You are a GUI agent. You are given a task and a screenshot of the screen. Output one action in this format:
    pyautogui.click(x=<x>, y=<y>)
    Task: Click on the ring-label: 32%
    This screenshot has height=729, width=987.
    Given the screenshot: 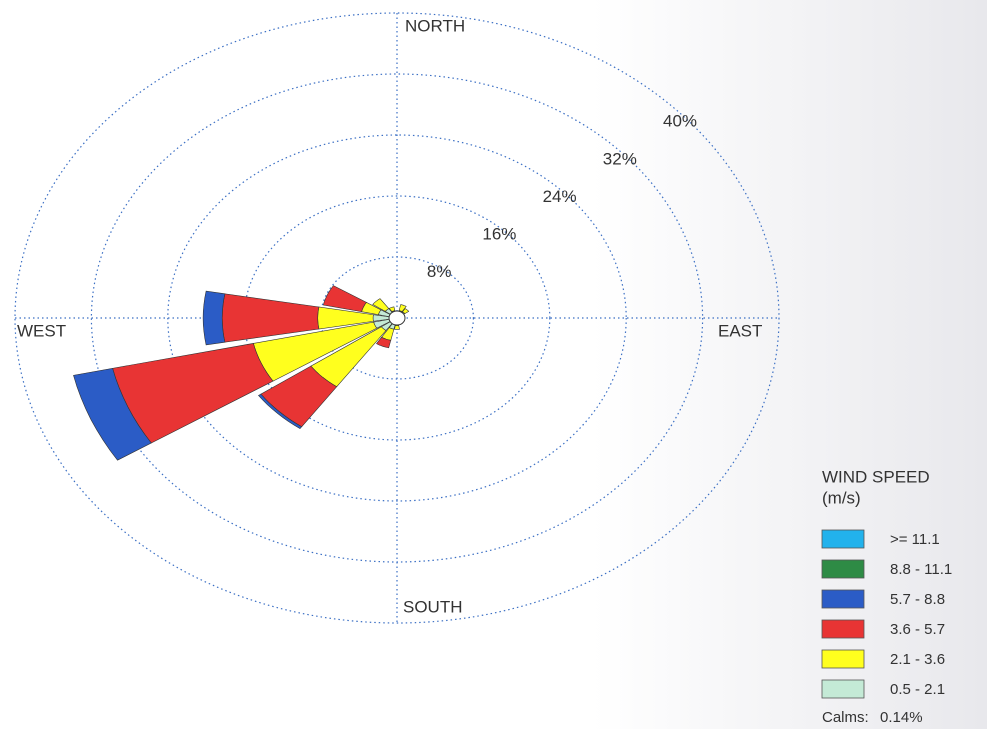 What is the action you would take?
    pyautogui.click(x=620, y=158)
    